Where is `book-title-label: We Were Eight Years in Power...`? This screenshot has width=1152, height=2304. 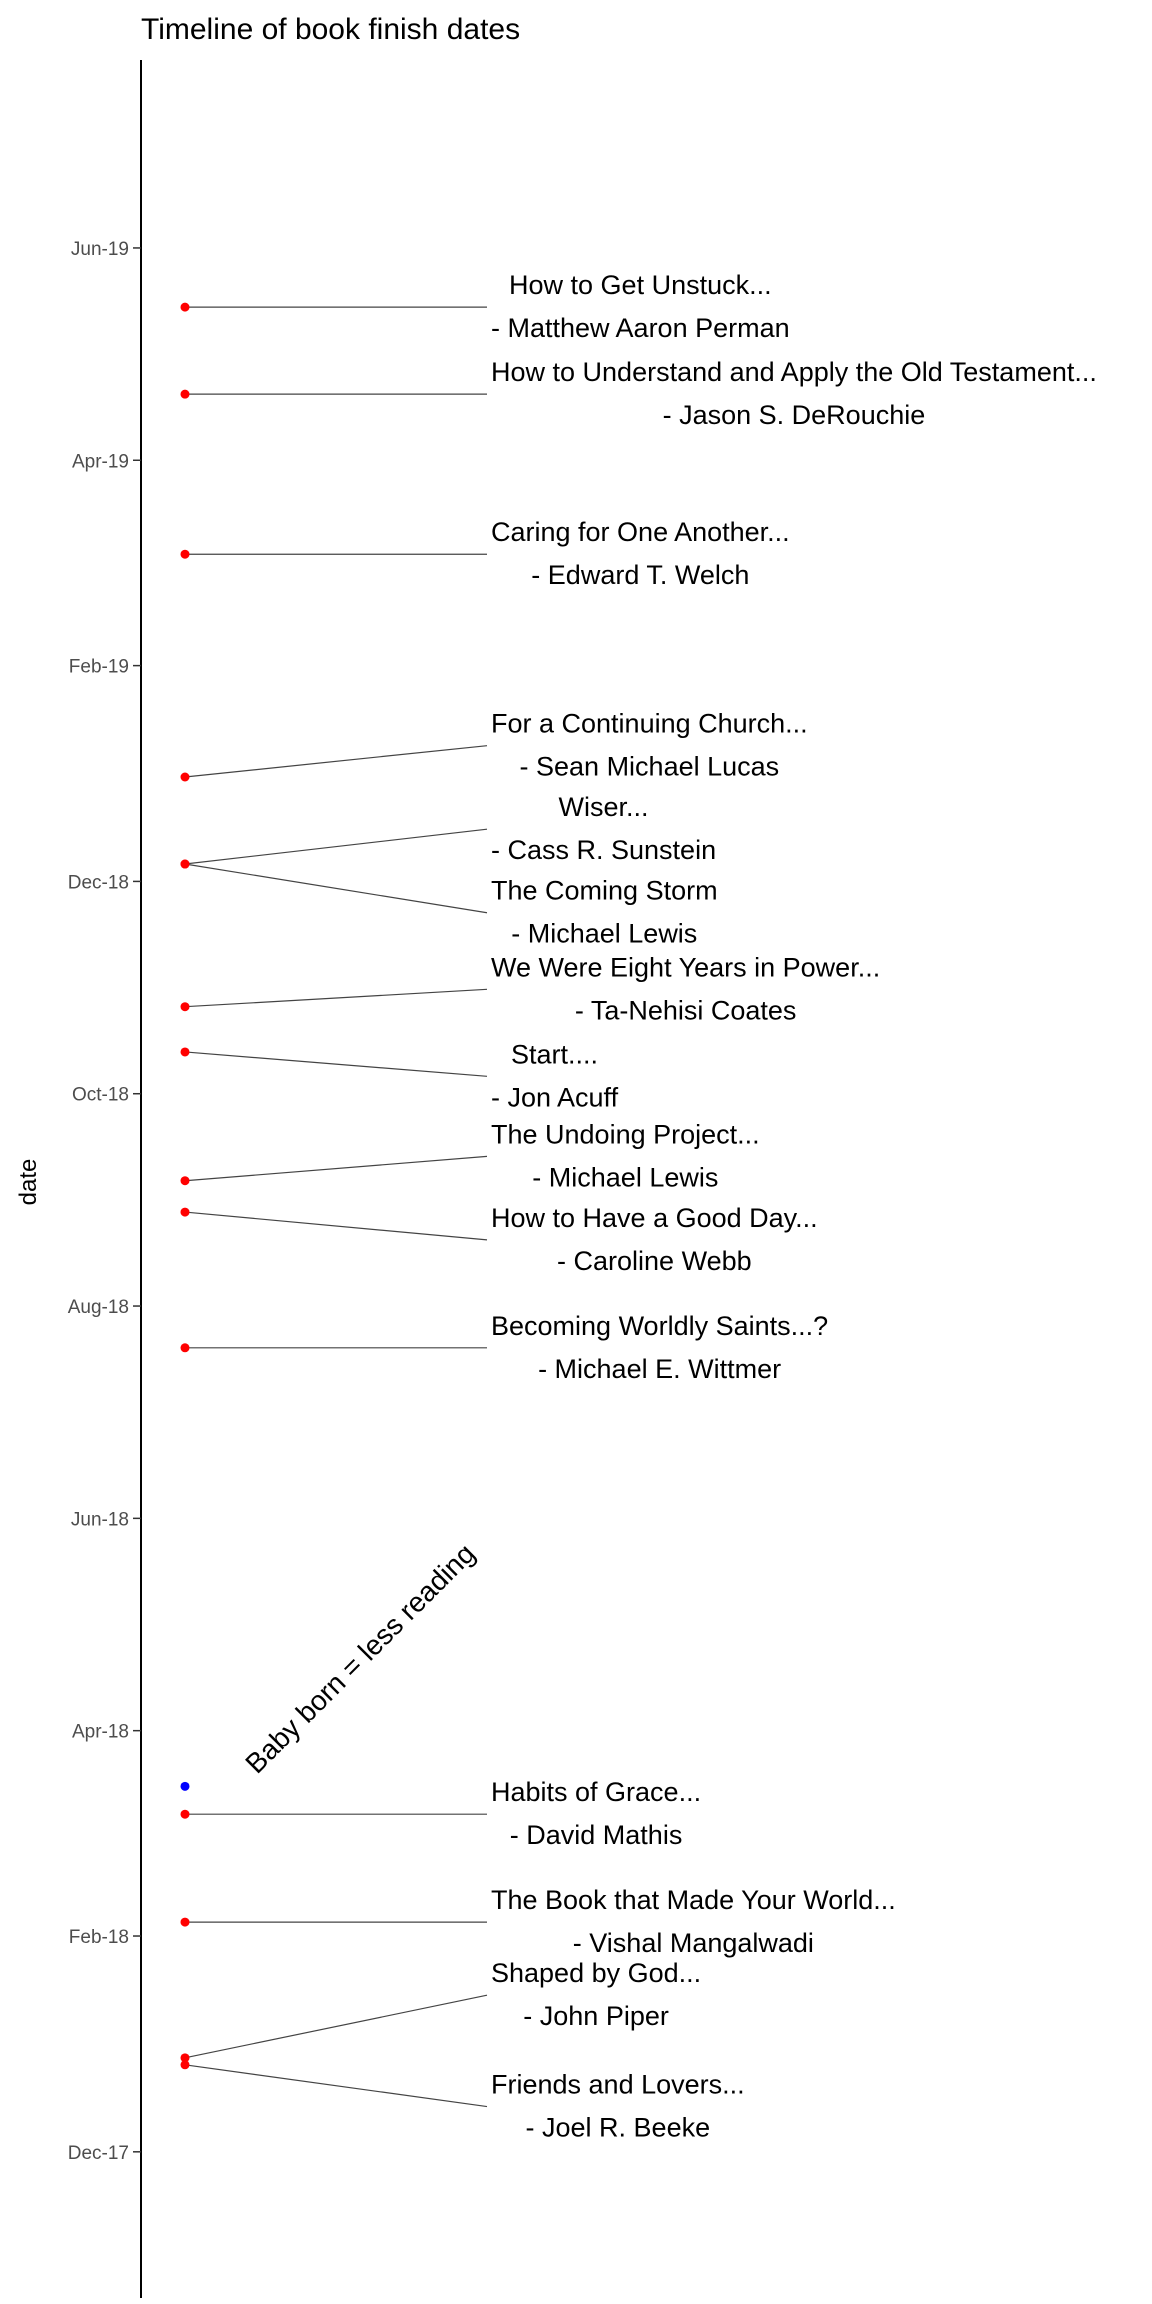 book-title-label: We Were Eight Years in Power... is located at coordinates (685, 967).